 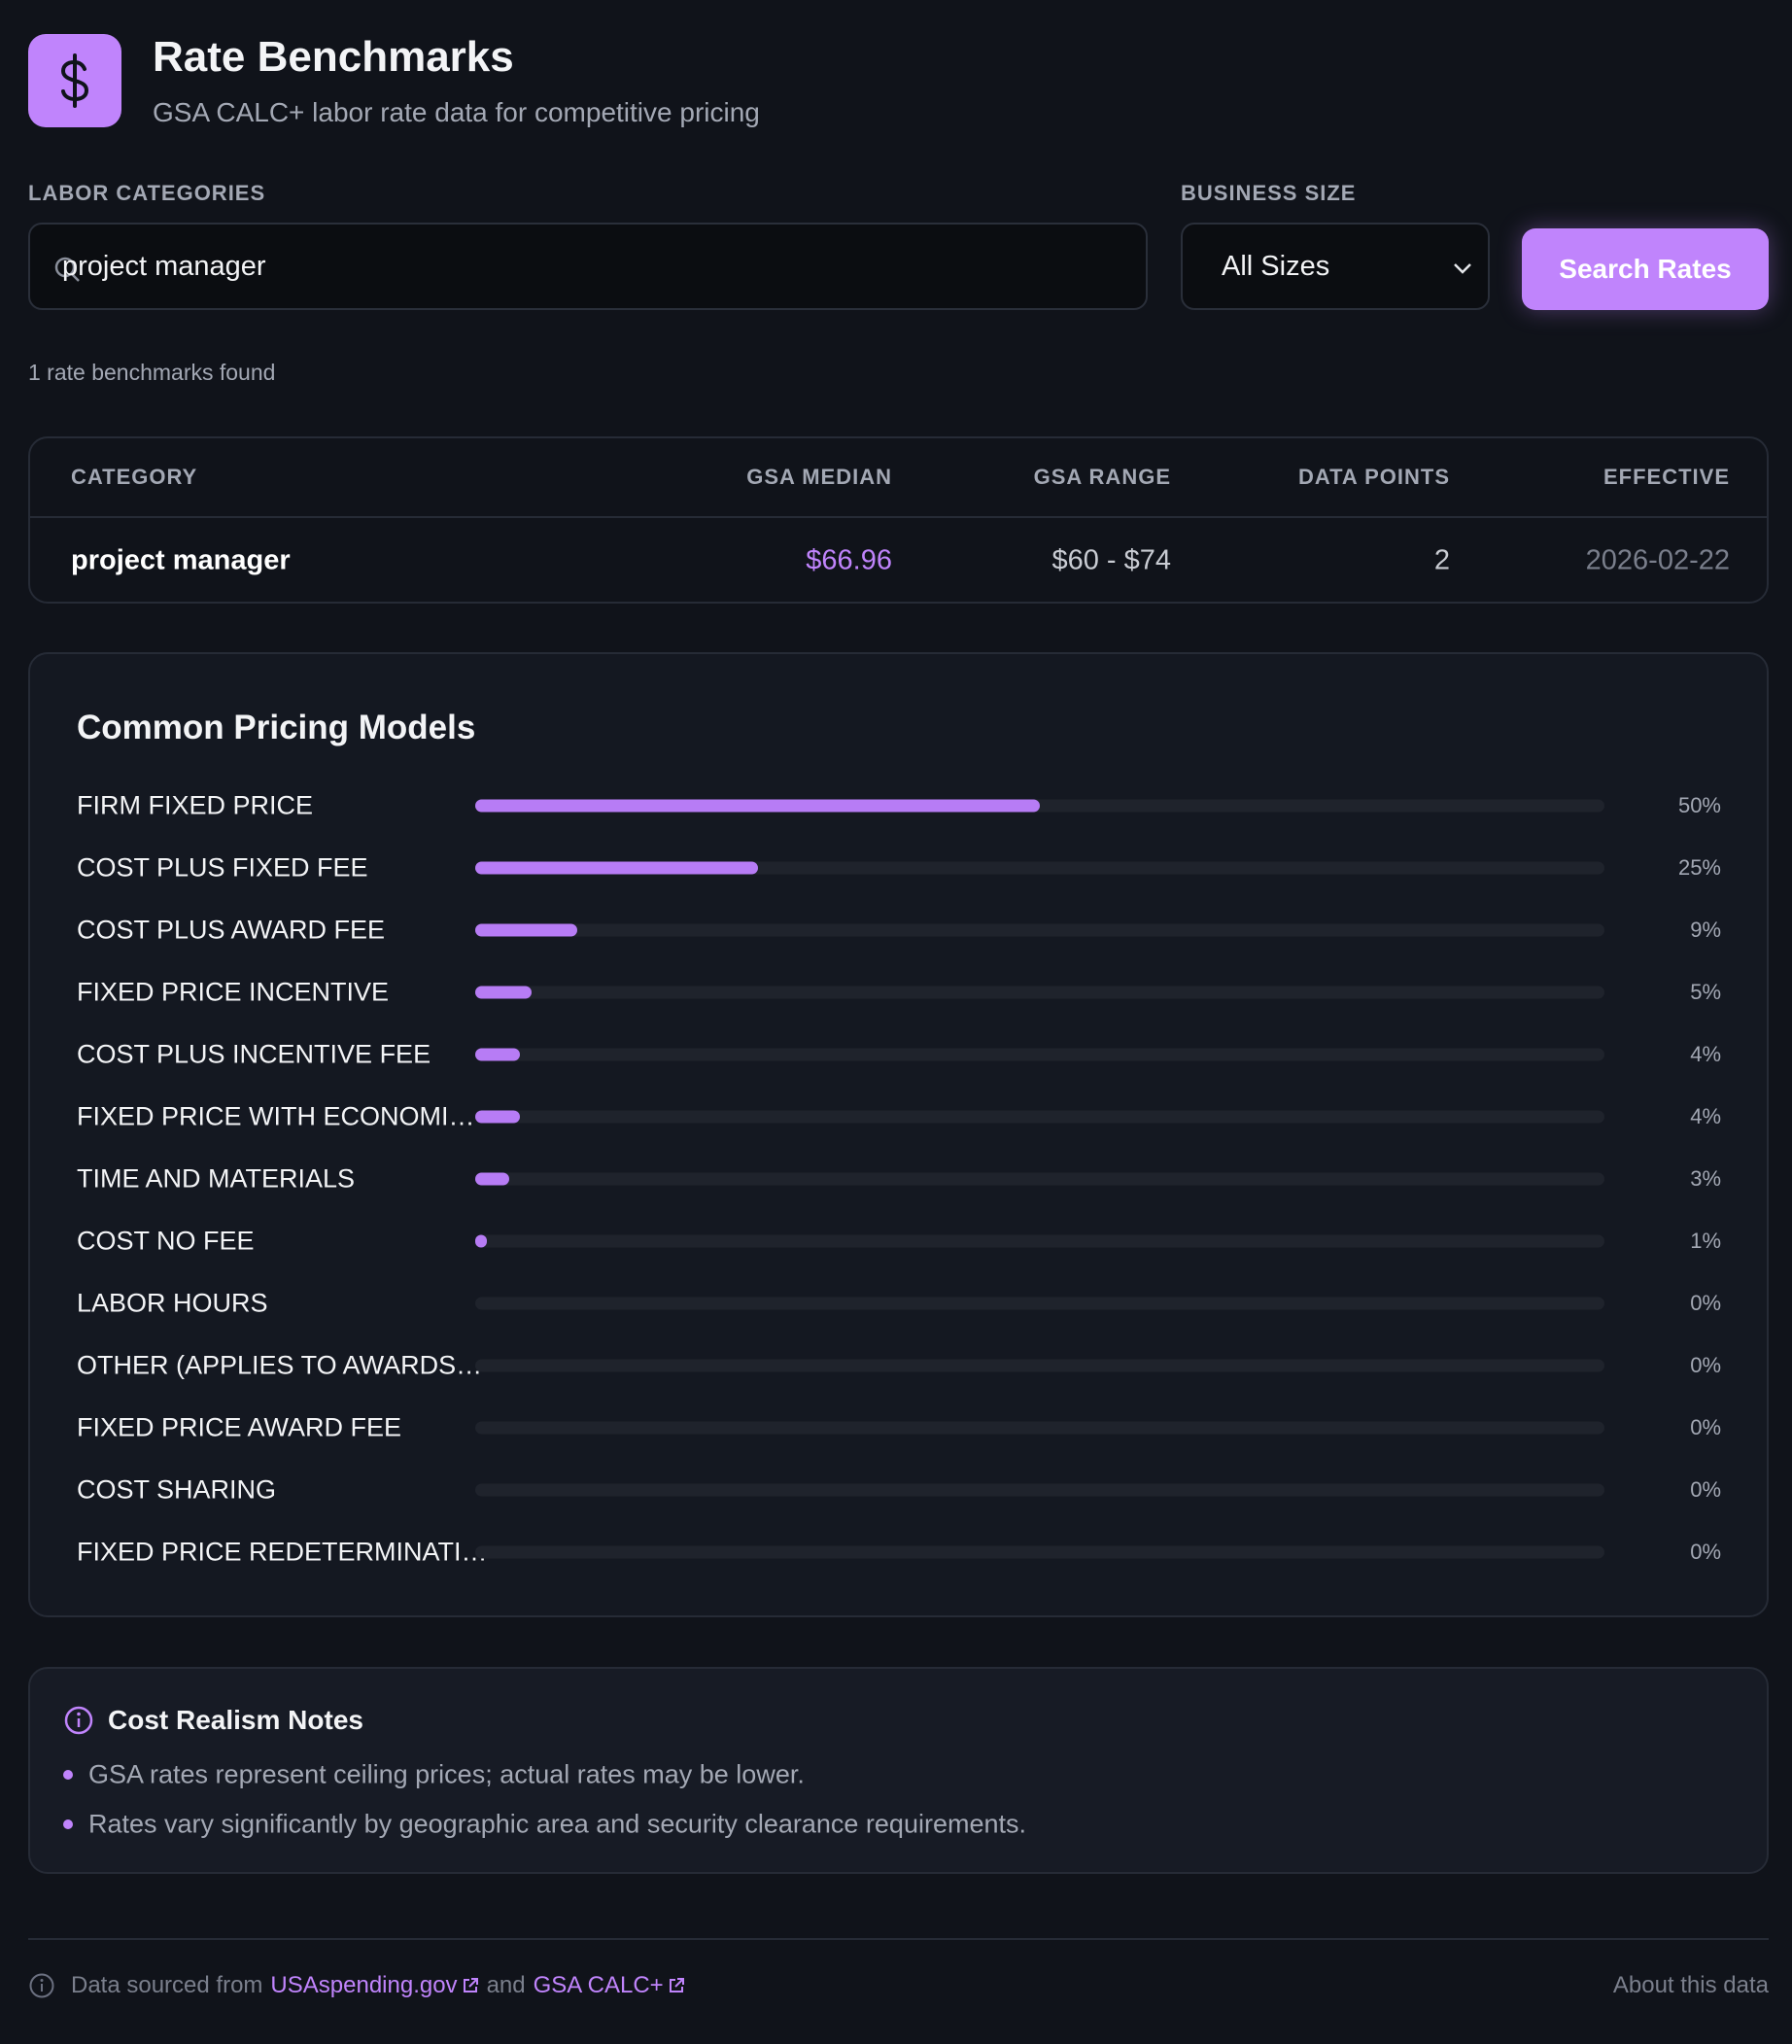 I want to click on footer-divider, so click(x=898, y=1939).